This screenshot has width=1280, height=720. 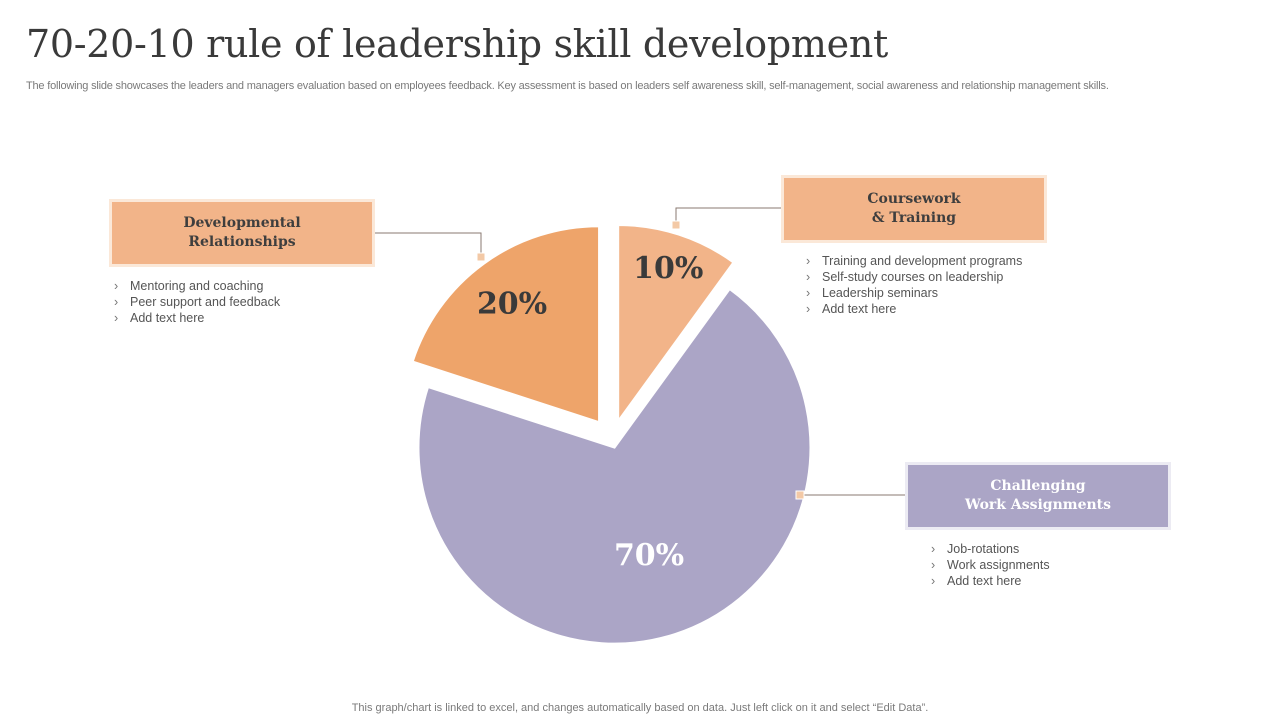 What do you see at coordinates (242, 223) in the screenshot?
I see `callout-title-line: Developmental` at bounding box center [242, 223].